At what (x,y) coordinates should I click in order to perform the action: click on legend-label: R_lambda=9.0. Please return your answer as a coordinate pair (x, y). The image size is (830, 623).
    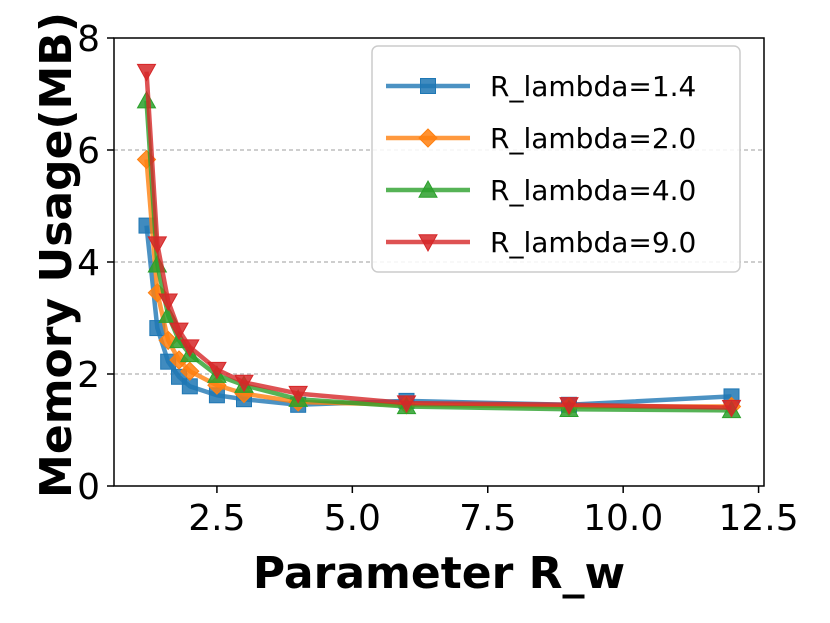
    Looking at the image, I should click on (593, 242).